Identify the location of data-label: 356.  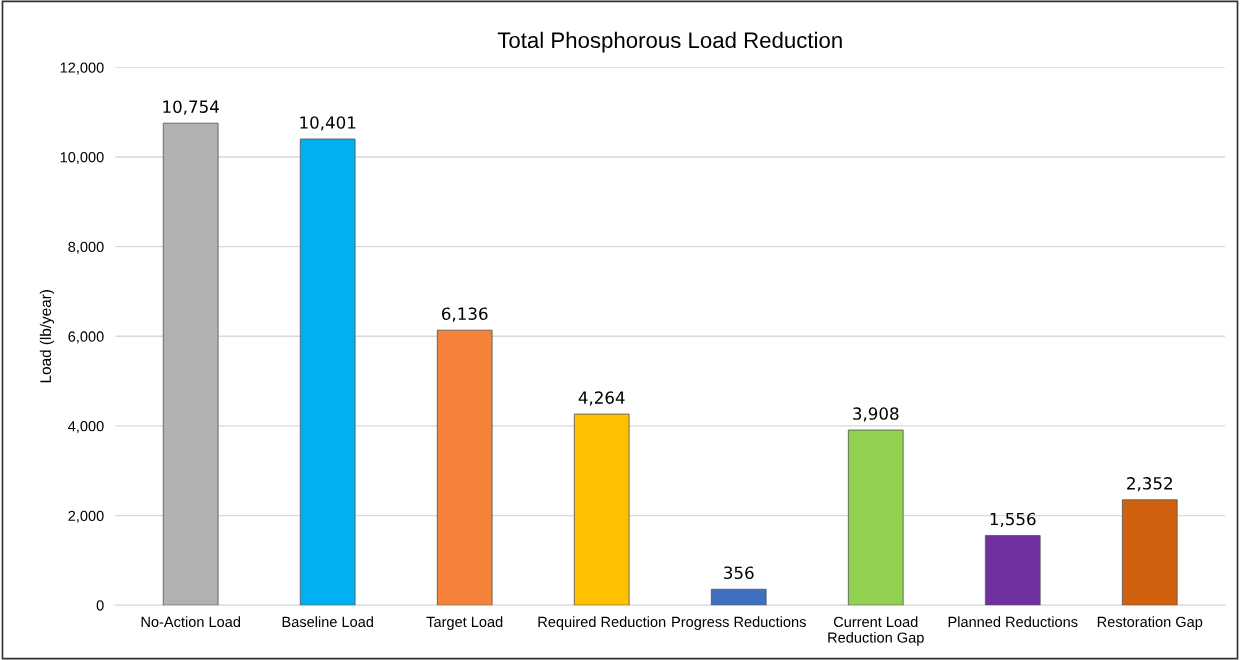
(739, 573).